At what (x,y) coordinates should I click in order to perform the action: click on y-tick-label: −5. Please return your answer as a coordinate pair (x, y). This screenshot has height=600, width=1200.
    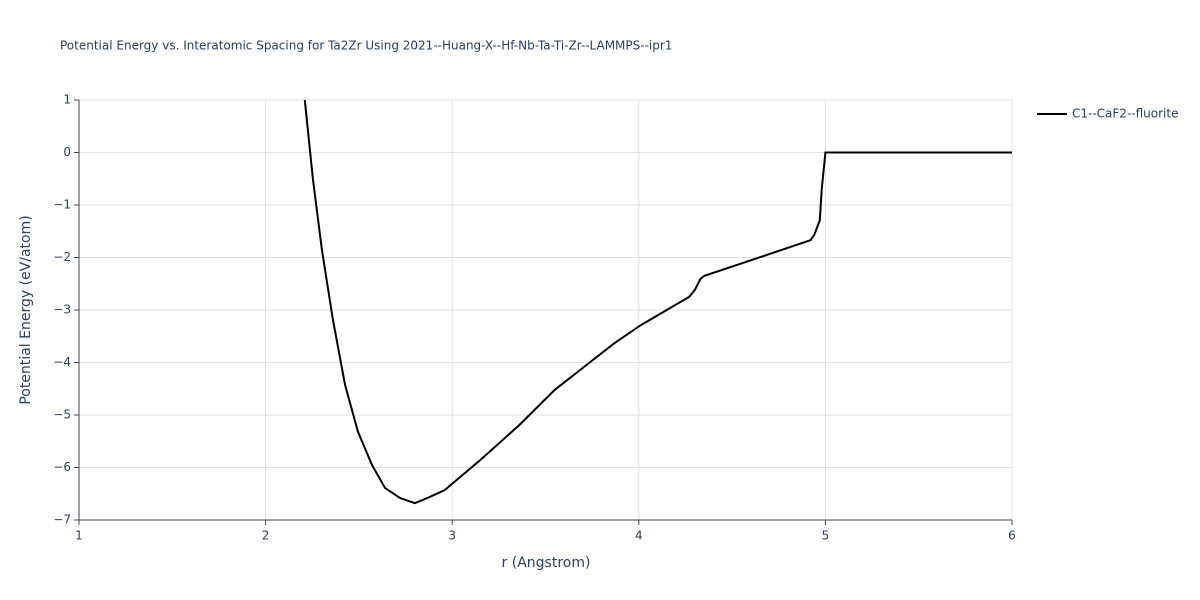
    Looking at the image, I should click on (62, 415).